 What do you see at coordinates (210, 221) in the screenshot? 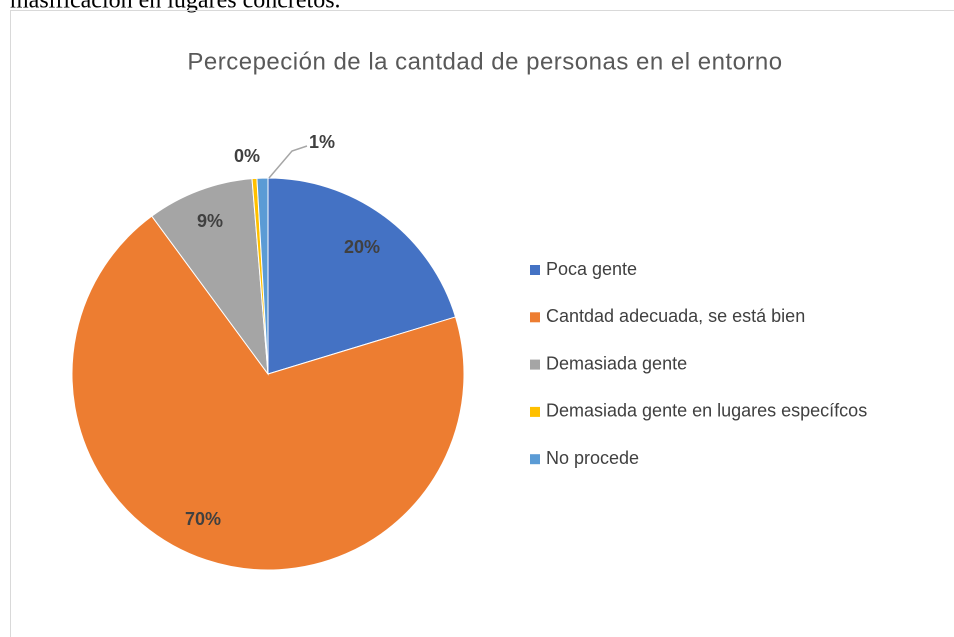
I see `data-label: 9%` at bounding box center [210, 221].